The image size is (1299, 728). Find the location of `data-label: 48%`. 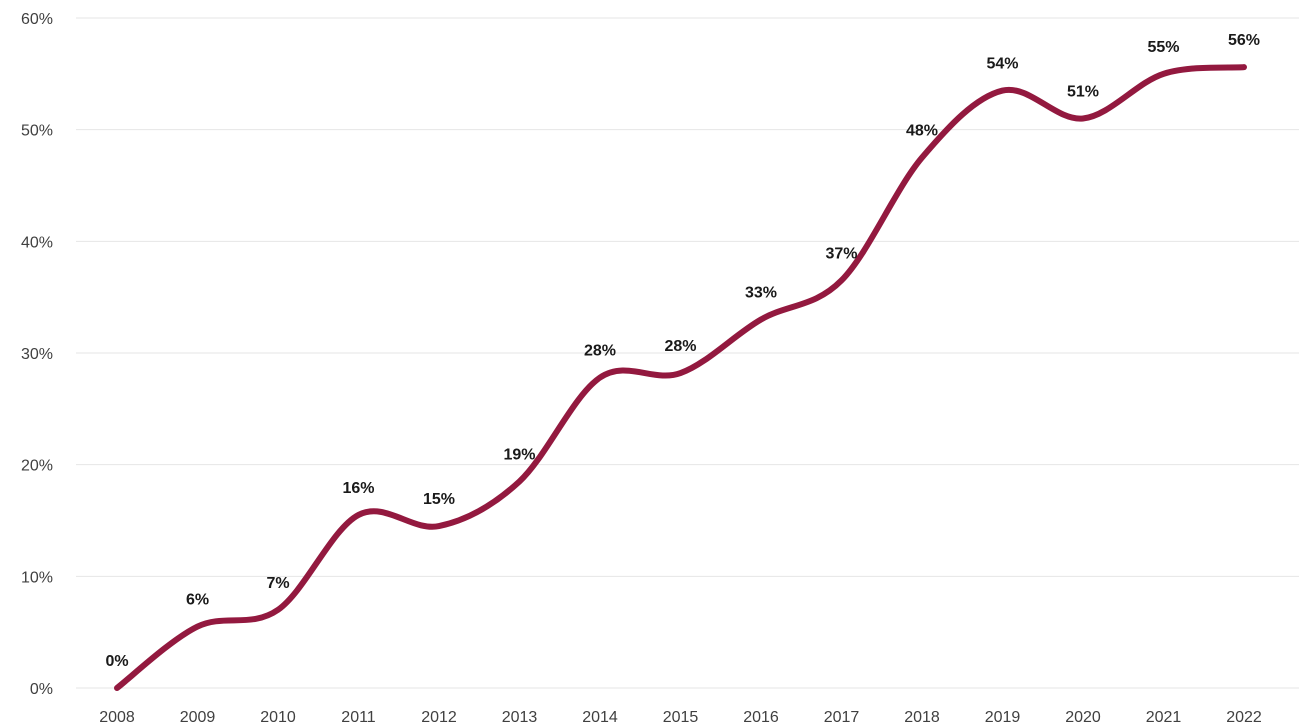

data-label: 48% is located at coordinates (922, 131).